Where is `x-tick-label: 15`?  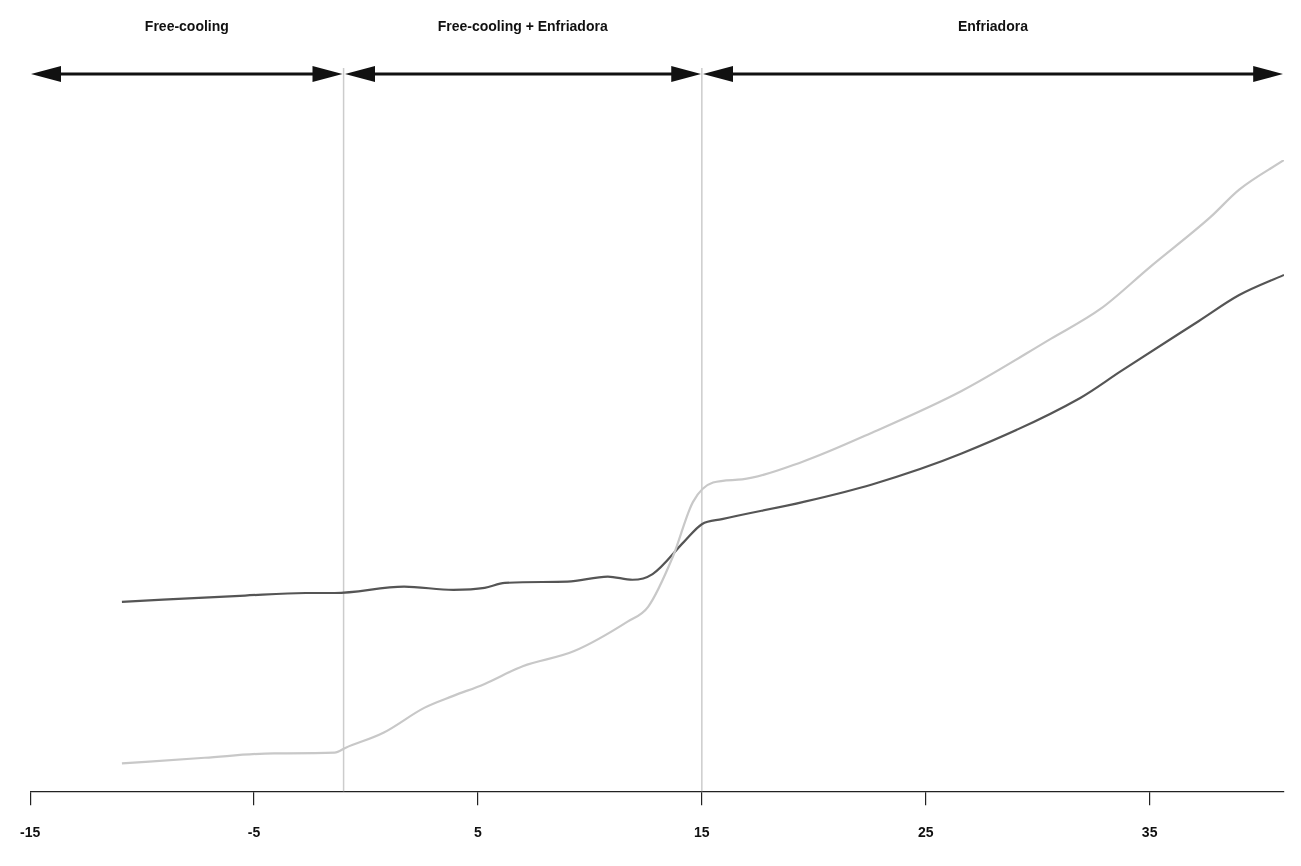
x-tick-label: 15 is located at coordinates (702, 832).